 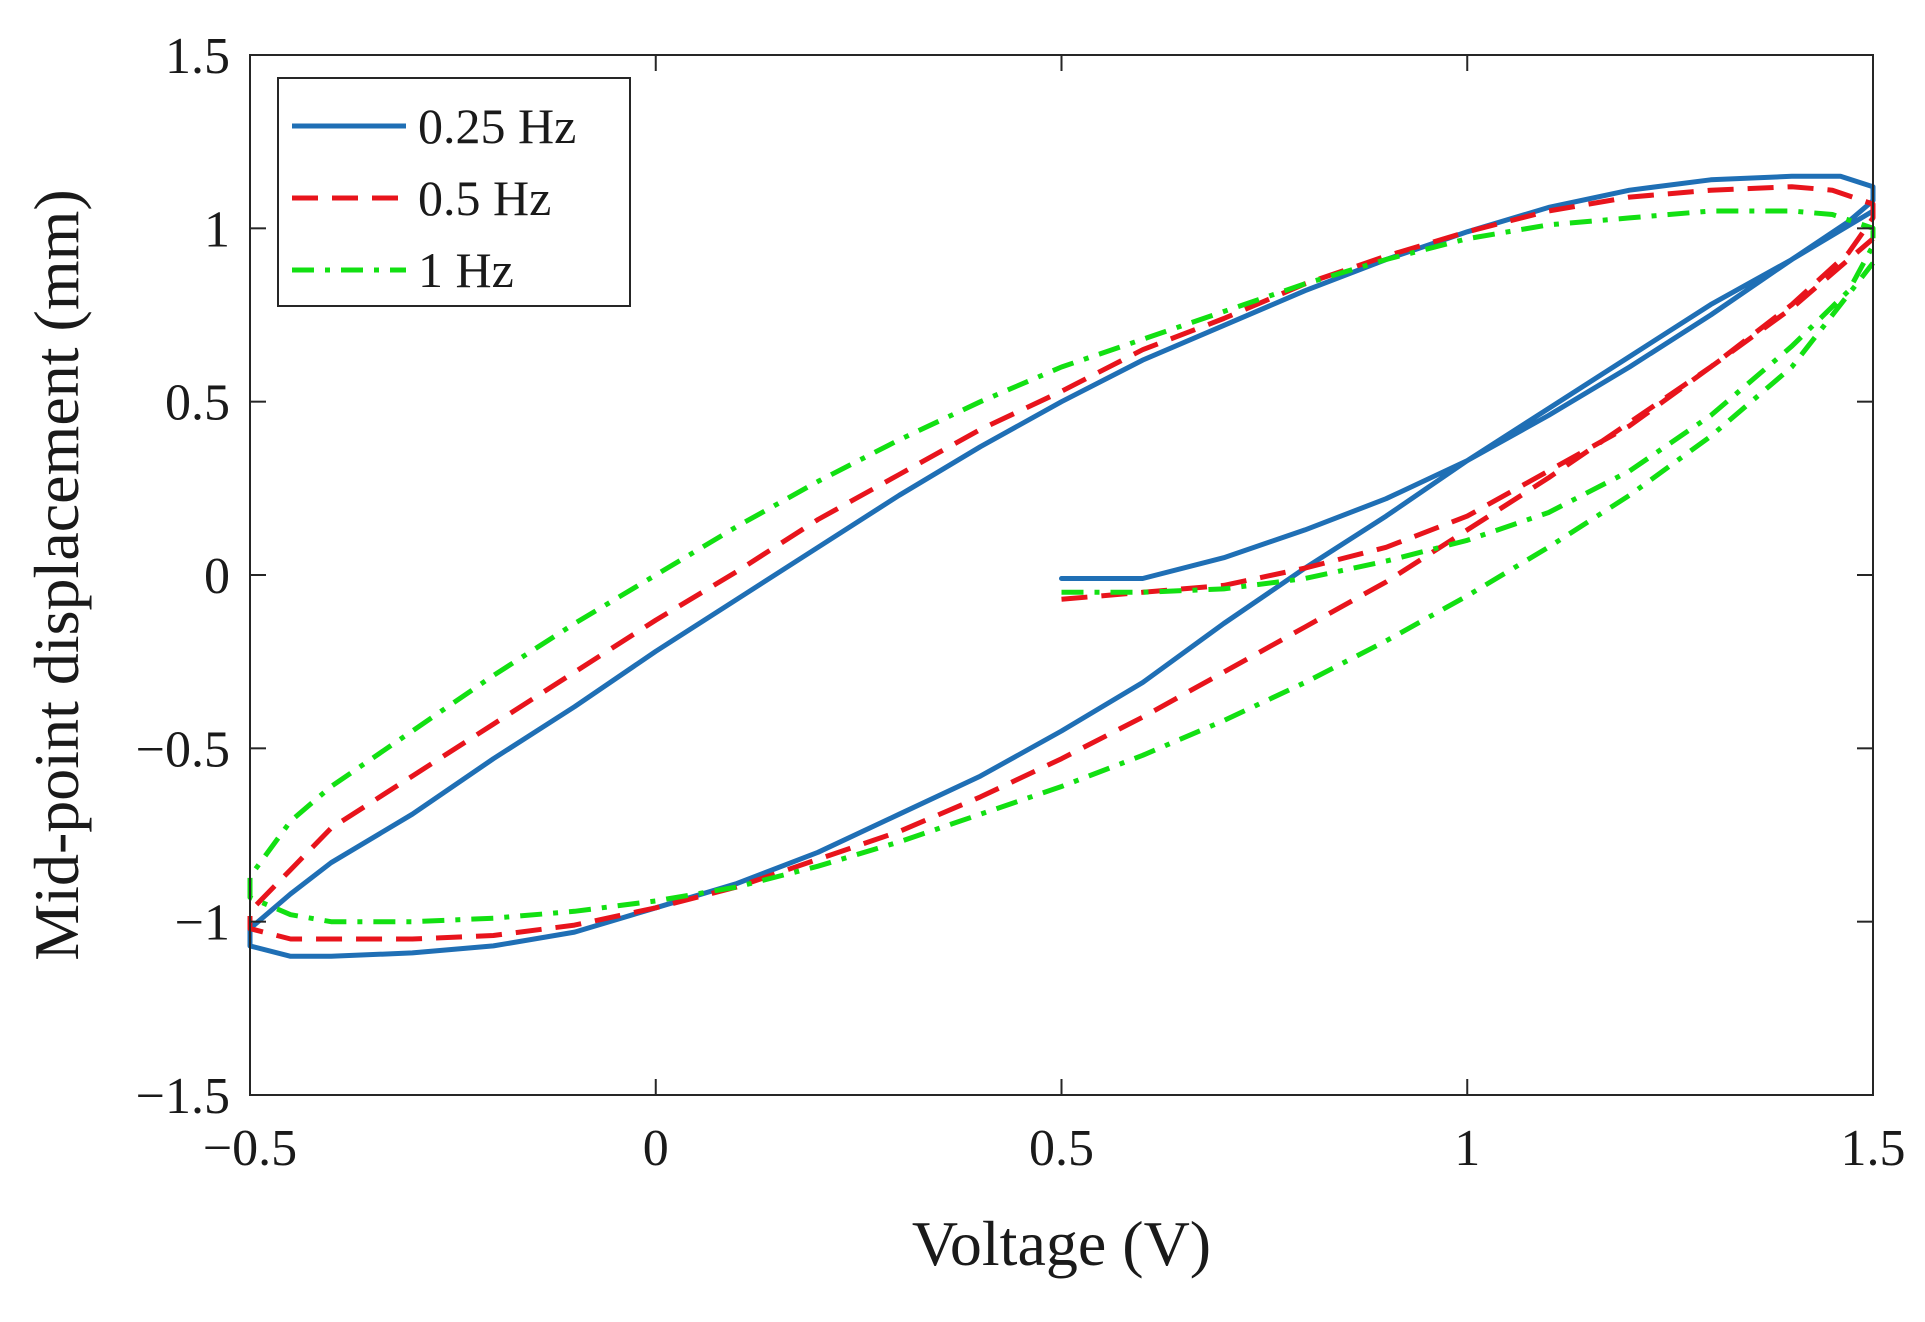 What do you see at coordinates (497, 126) in the screenshot?
I see `legend-label: 0.25 Hz` at bounding box center [497, 126].